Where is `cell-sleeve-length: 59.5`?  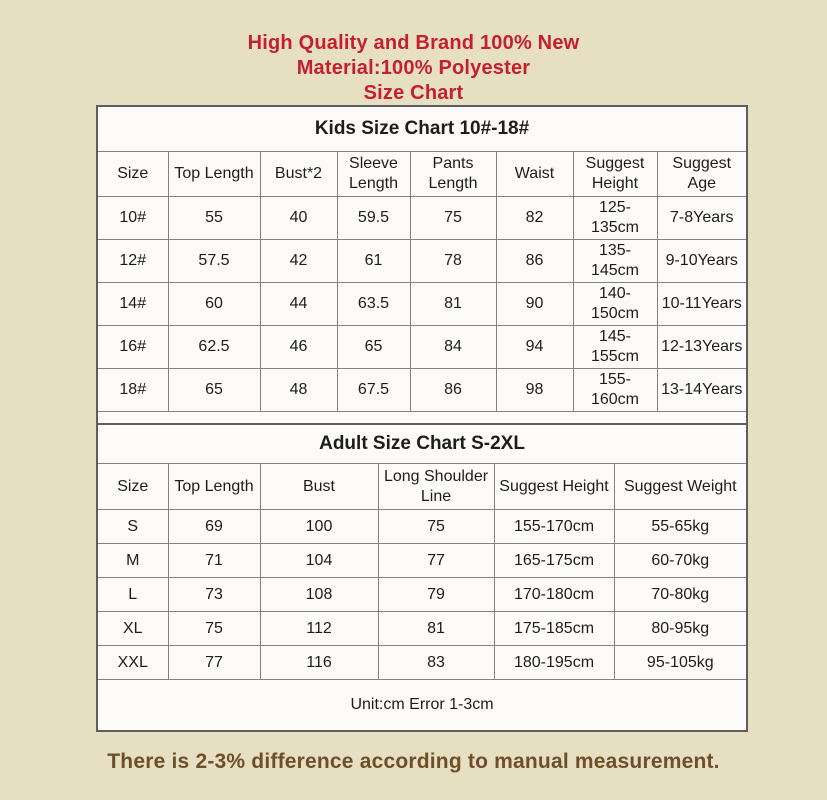
cell-sleeve-length: 59.5 is located at coordinates (373, 218).